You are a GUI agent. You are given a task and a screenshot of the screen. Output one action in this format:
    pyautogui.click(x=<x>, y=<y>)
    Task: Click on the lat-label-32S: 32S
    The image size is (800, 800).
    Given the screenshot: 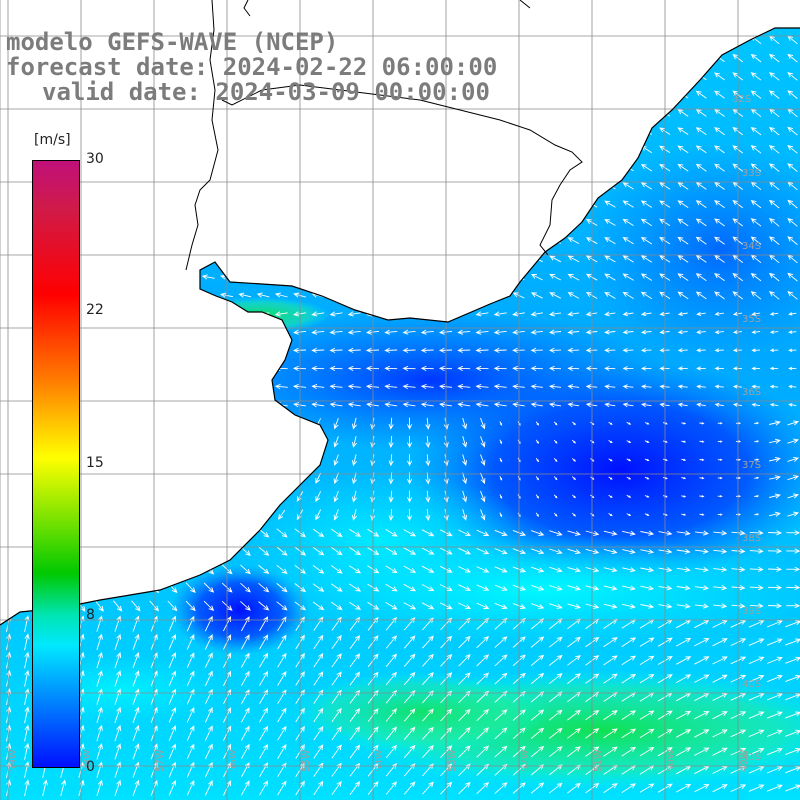 What is the action you would take?
    pyautogui.click(x=741, y=99)
    